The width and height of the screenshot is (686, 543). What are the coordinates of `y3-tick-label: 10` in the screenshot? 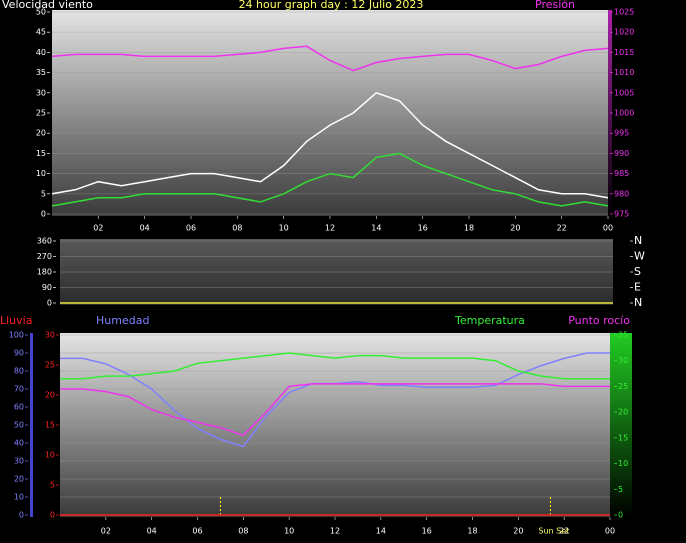 It's located at (50, 455).